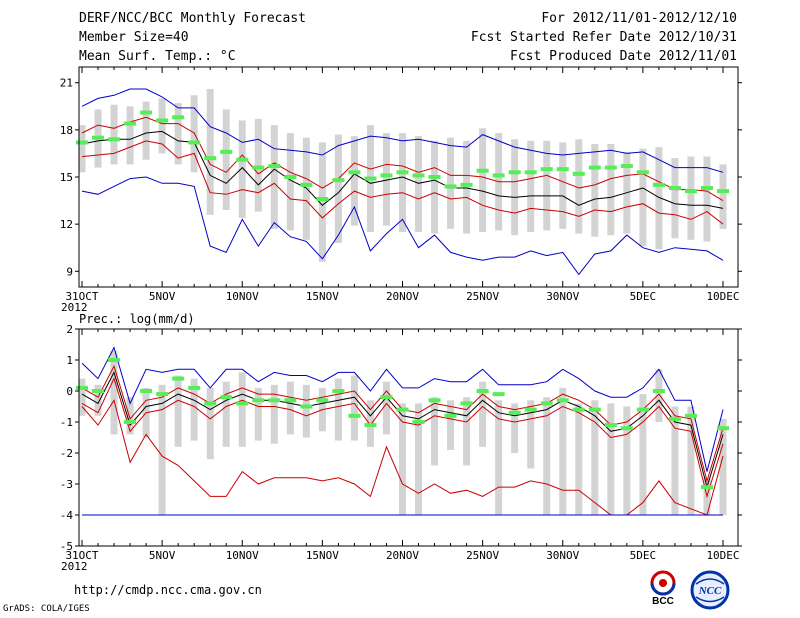  I want to click on forecast-started-label: Fcst Started Refer Date 2012/10/31, so click(603, 37).